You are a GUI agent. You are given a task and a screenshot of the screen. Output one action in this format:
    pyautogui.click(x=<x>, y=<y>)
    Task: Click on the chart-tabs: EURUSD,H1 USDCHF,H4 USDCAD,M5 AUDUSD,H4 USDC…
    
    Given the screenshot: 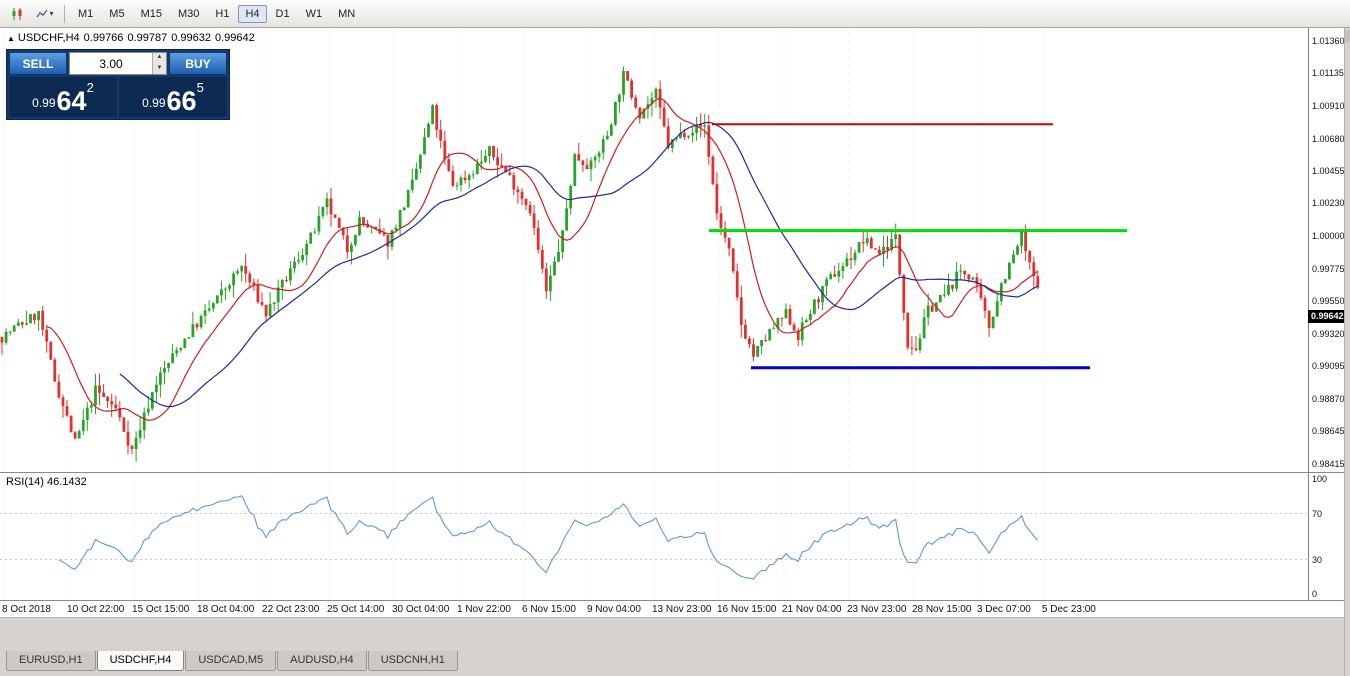 What is the action you would take?
    pyautogui.click(x=232, y=661)
    